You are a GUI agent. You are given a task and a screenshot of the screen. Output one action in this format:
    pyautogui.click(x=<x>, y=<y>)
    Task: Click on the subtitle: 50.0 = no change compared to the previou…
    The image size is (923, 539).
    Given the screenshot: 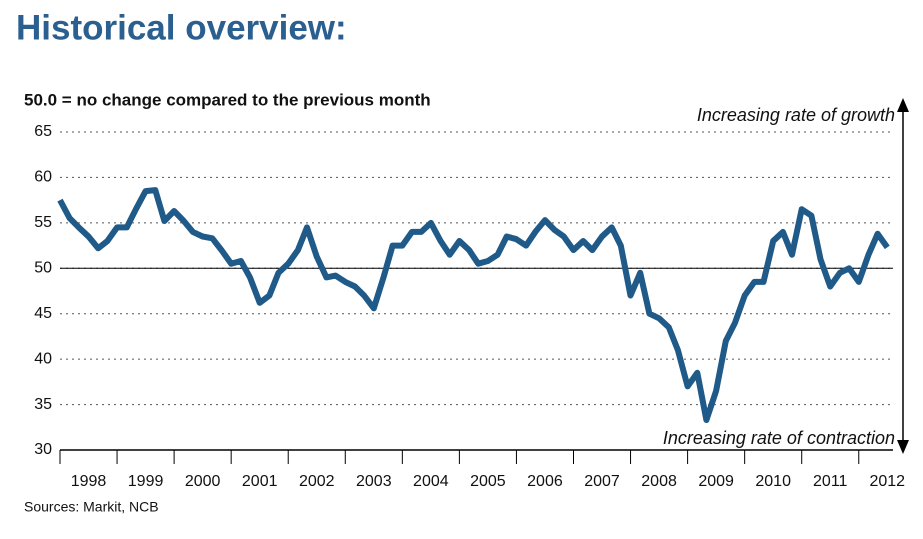 What is the action you would take?
    pyautogui.click(x=227, y=99)
    